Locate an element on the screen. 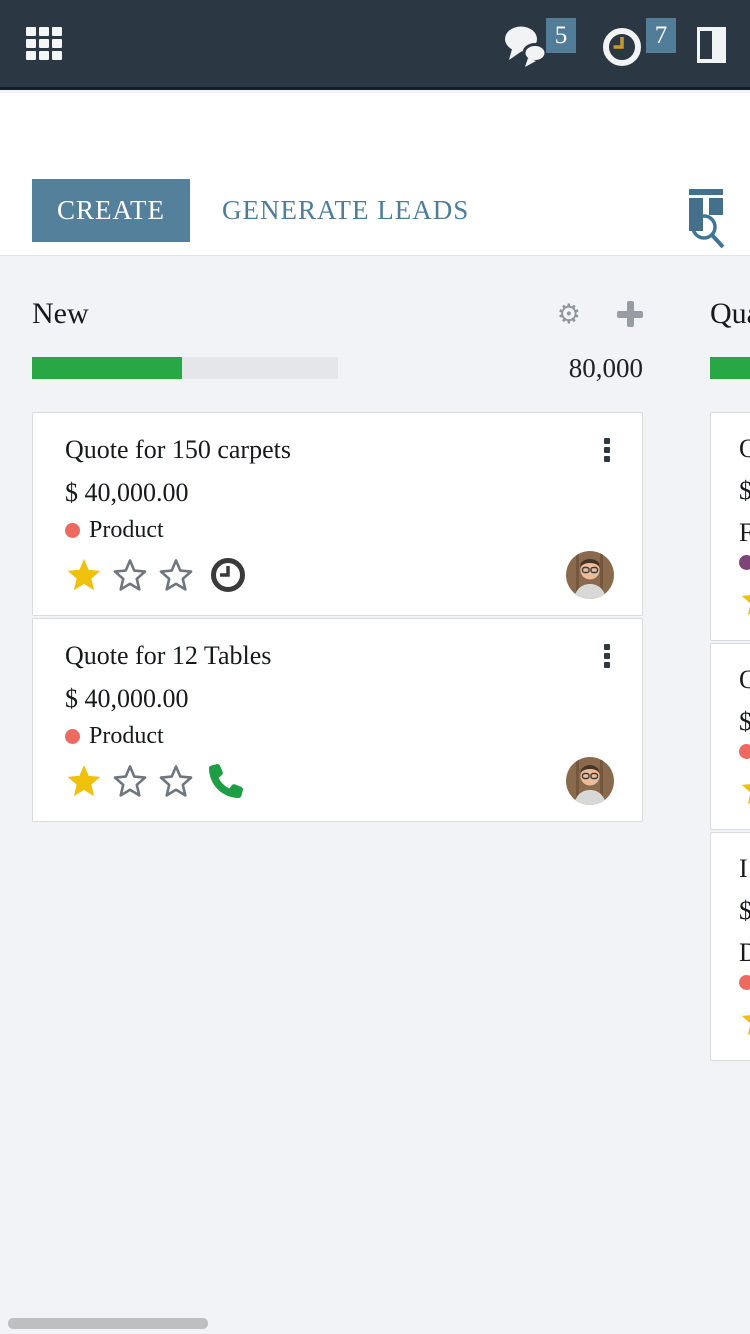  kanban-card-clipped: Q $ F is located at coordinates (730, 526).